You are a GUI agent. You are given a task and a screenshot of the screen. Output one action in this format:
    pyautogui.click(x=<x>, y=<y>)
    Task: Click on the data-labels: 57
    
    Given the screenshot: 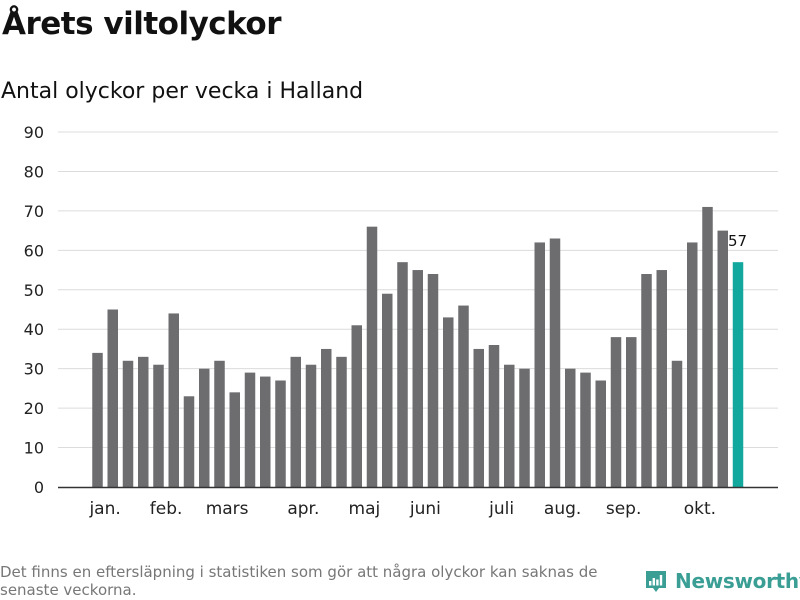 What is the action you would take?
    pyautogui.click(x=737, y=241)
    